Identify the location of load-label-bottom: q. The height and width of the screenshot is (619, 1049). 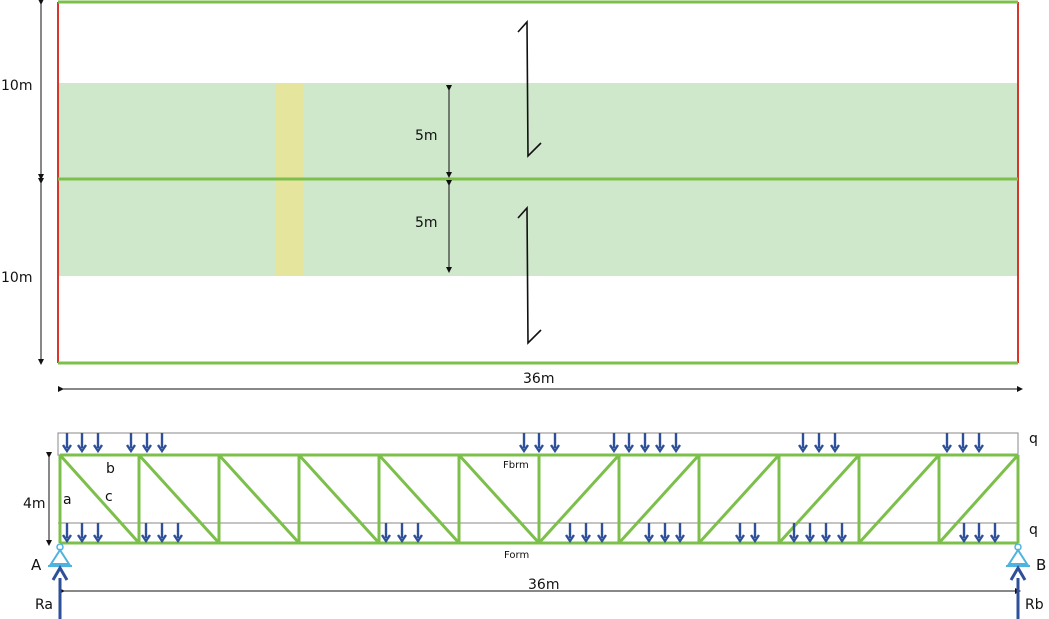
(1033, 530).